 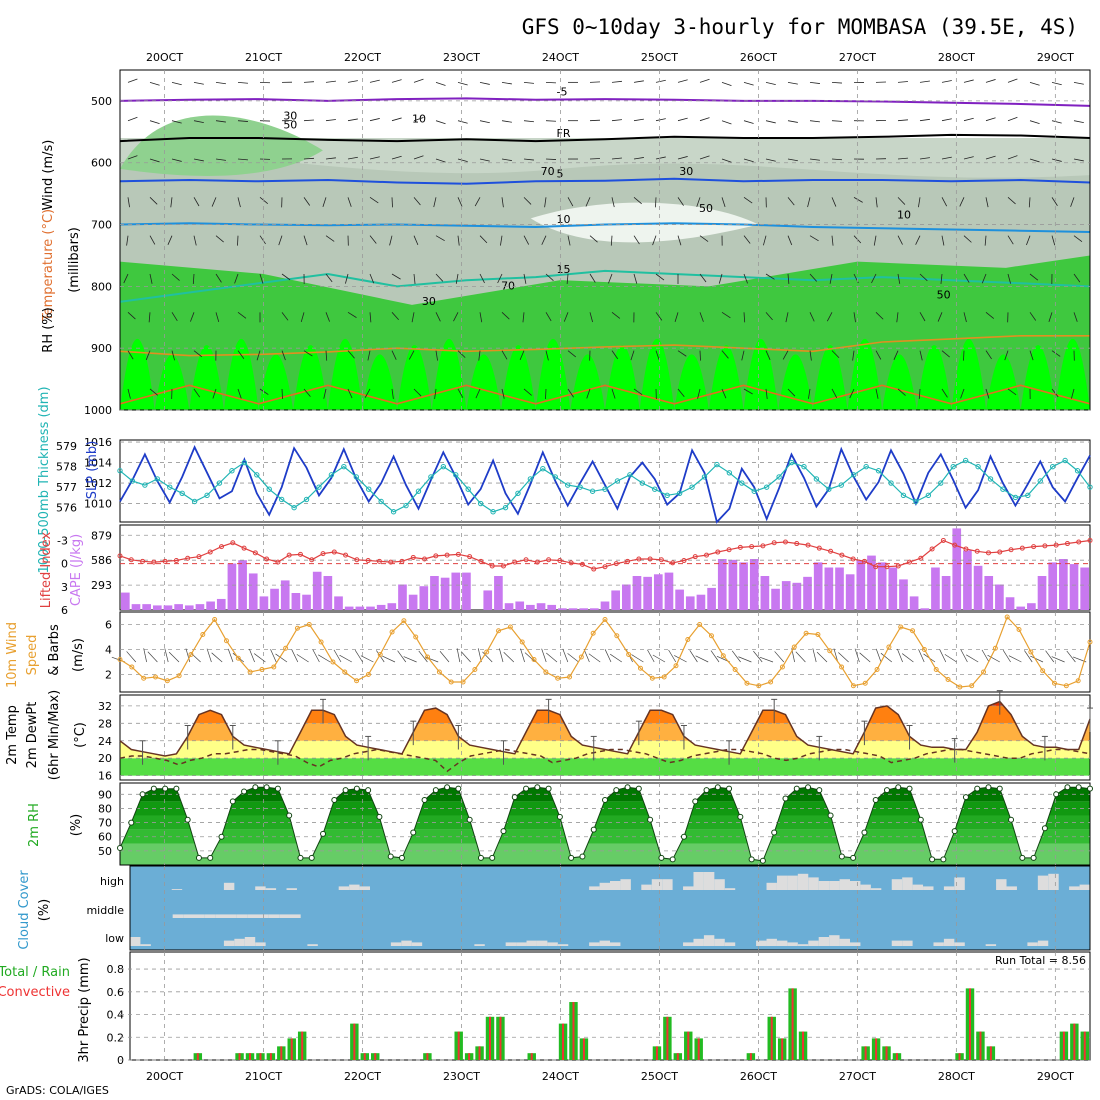 What do you see at coordinates (105, 851) in the screenshot?
I see `rh-tick-label: 50` at bounding box center [105, 851].